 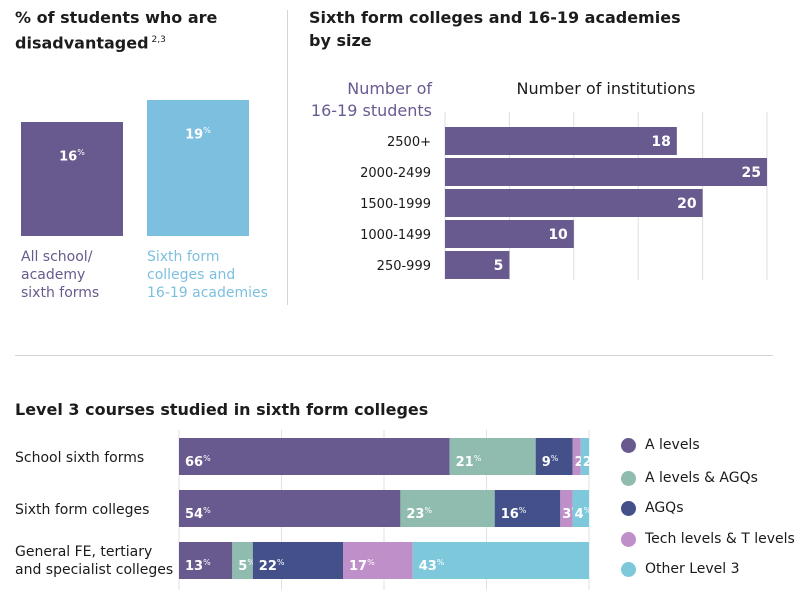 What do you see at coordinates (116, 17) in the screenshot?
I see `disadvantaged-title-line1: % of students who are` at bounding box center [116, 17].